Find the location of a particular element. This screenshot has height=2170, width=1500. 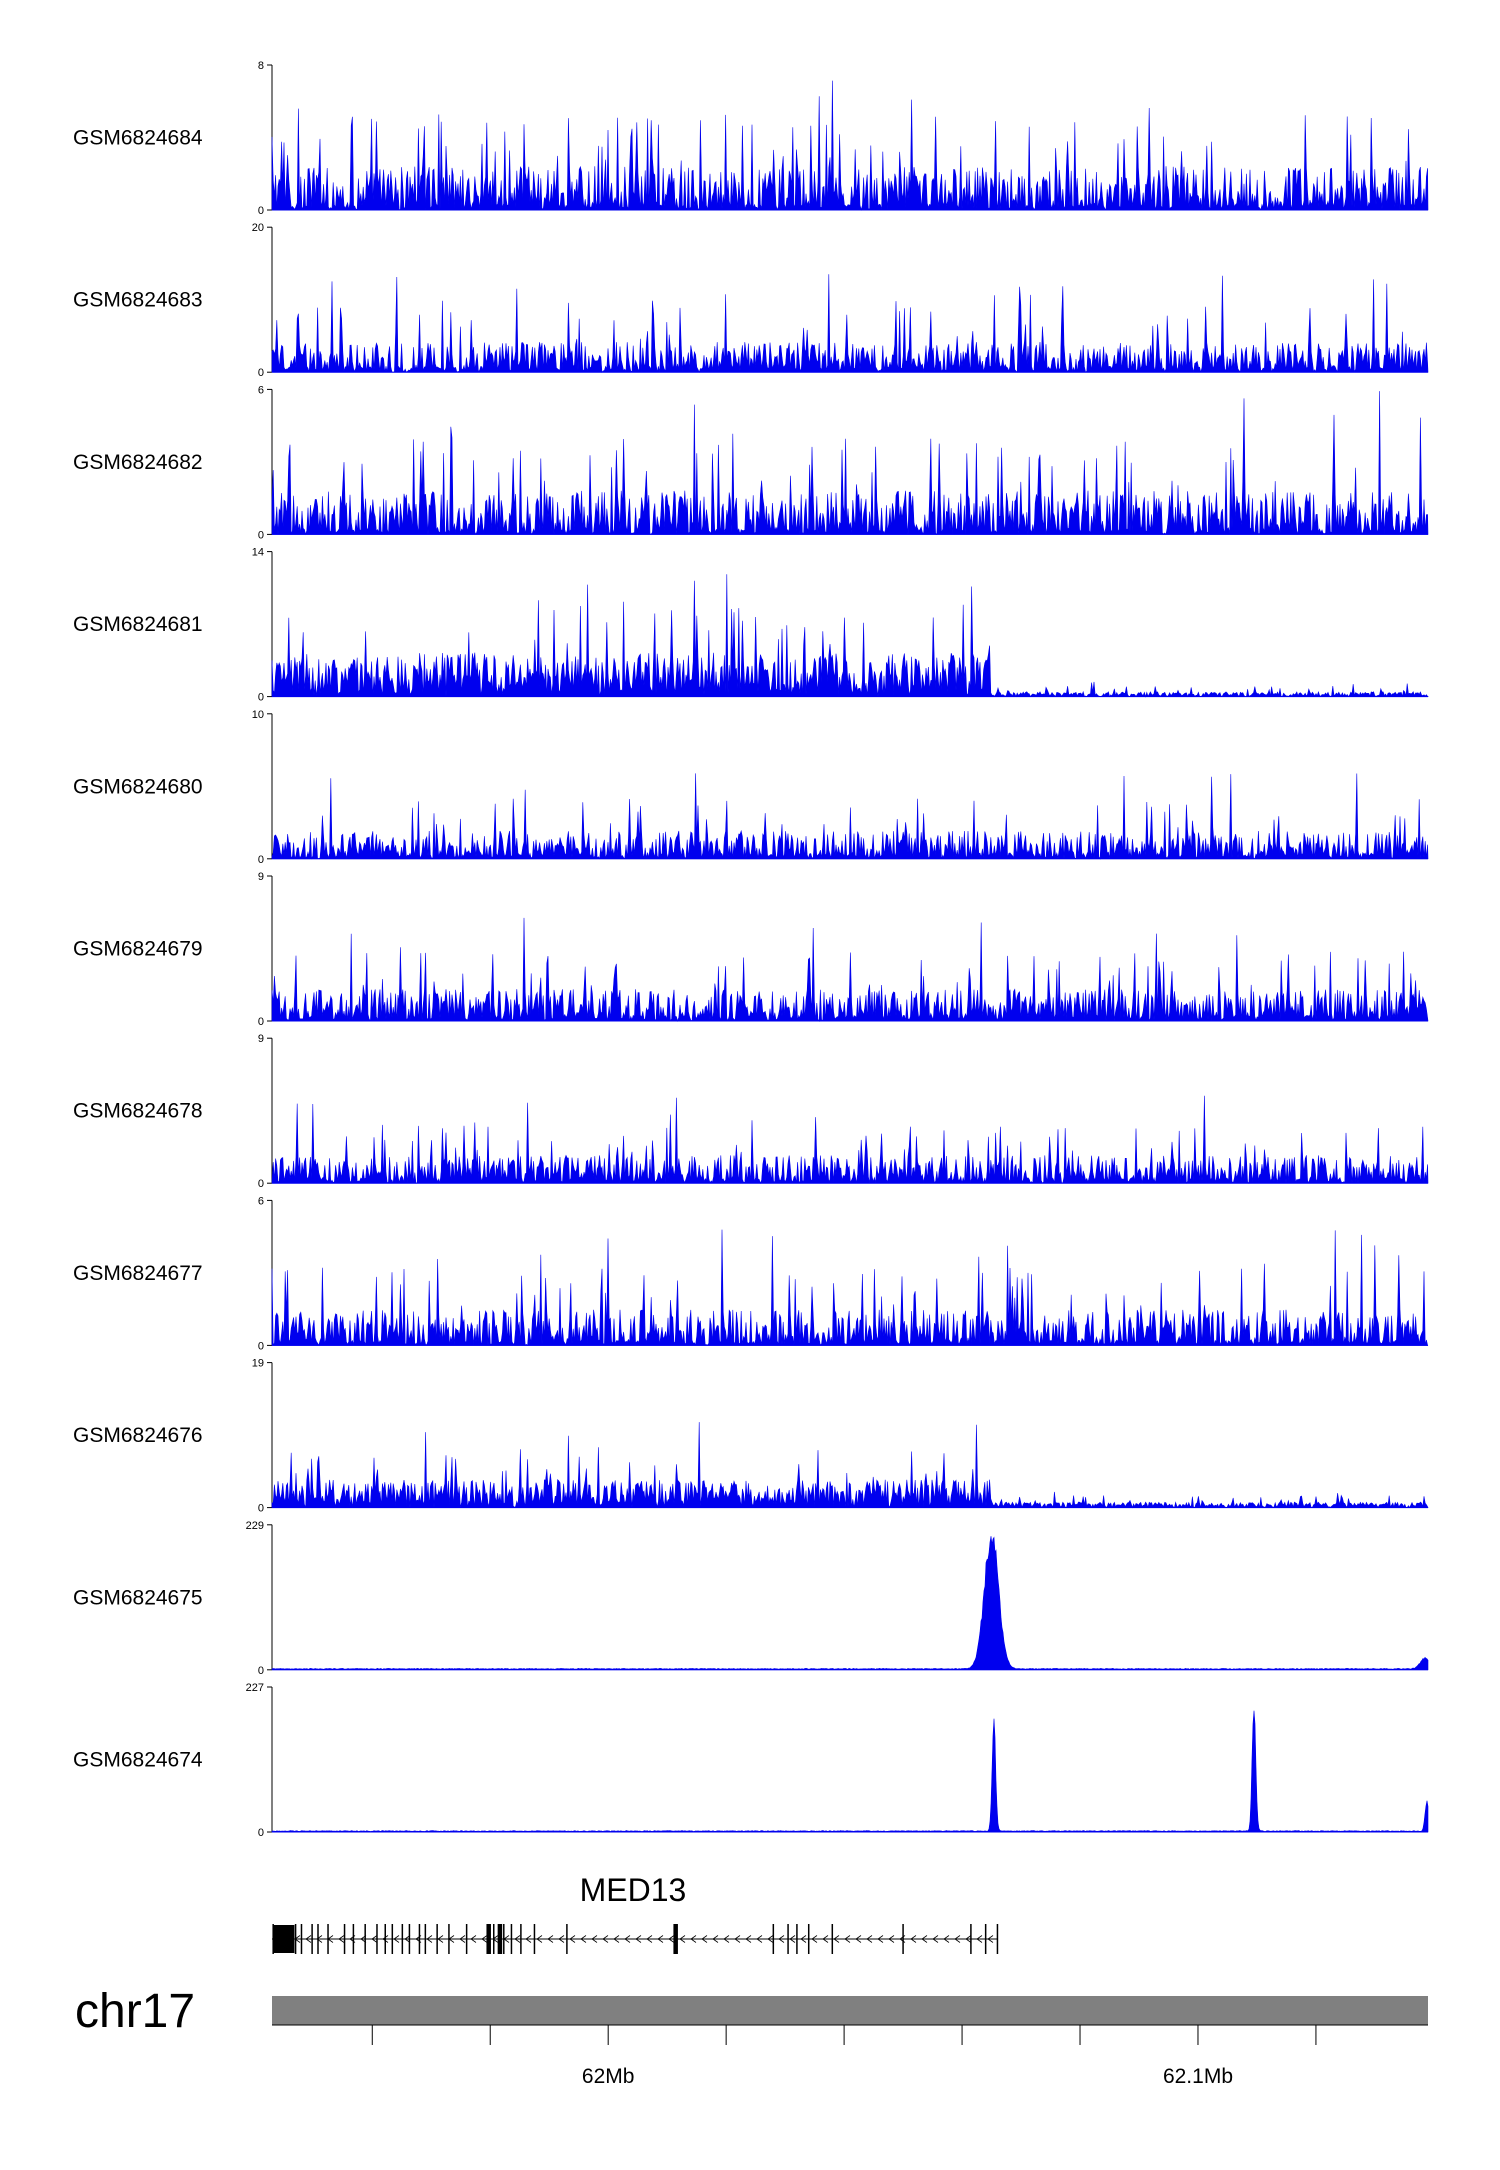

track-GSM6824676: GSM6824676 19 0 is located at coordinates (751, 1436).